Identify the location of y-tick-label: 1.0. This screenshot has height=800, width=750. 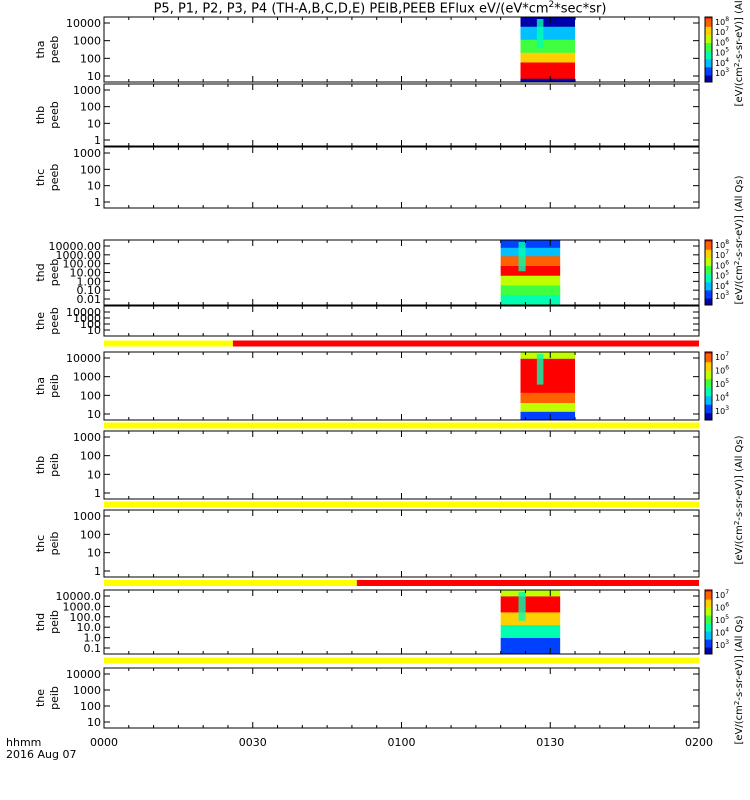
(93, 638).